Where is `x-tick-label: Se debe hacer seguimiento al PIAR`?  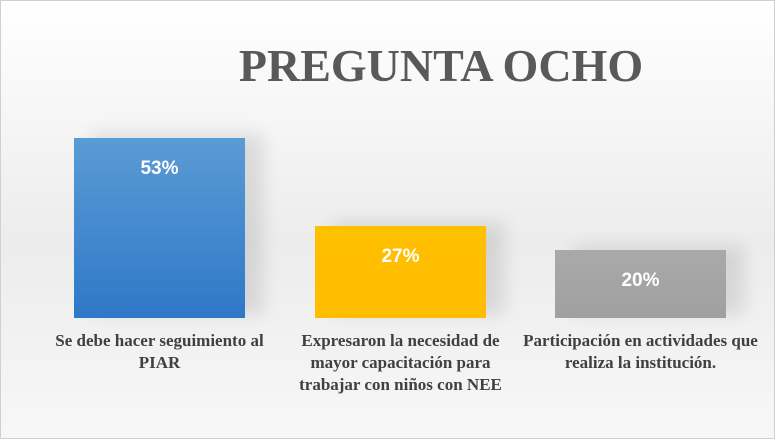 x-tick-label: Se debe hacer seguimiento al PIAR is located at coordinates (159, 351).